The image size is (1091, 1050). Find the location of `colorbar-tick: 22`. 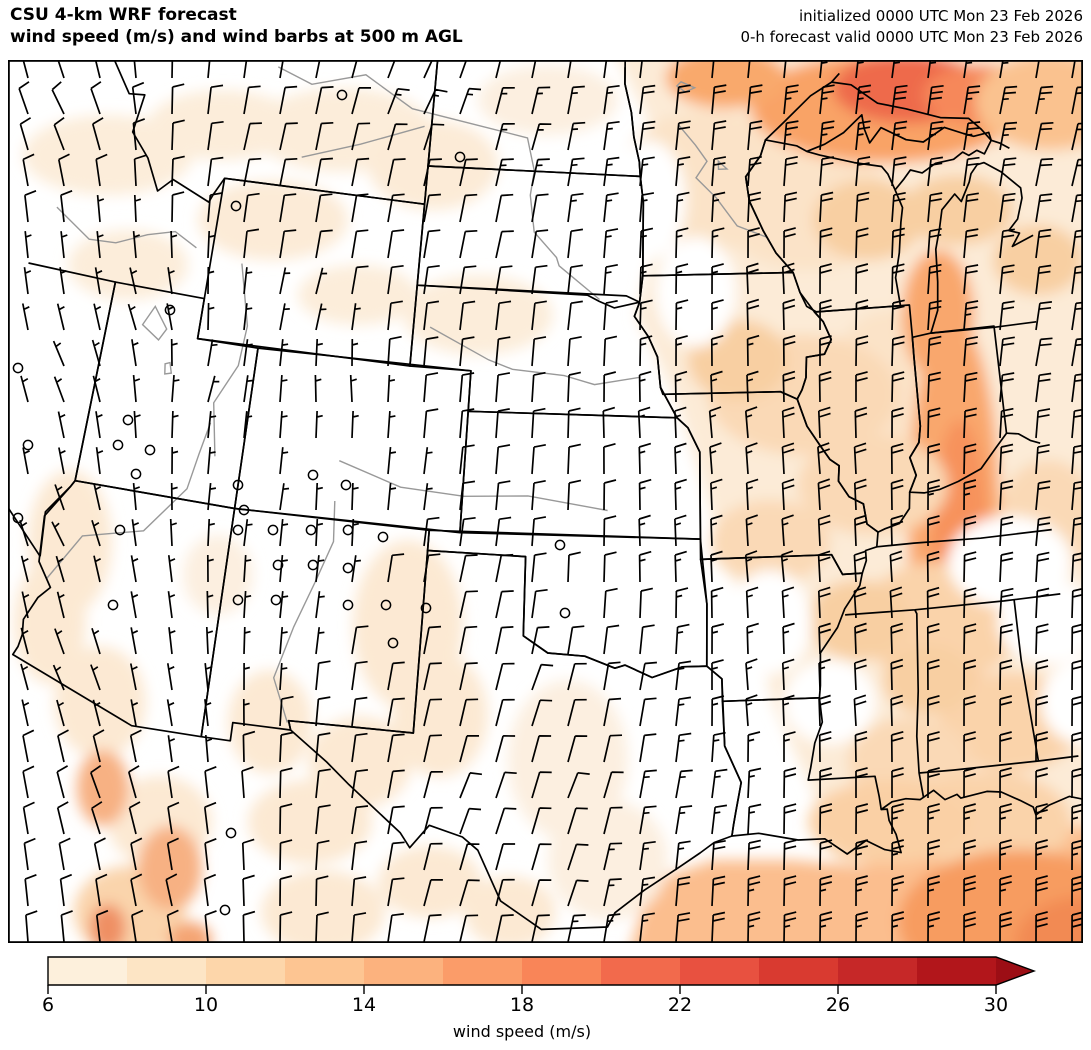

colorbar-tick: 22 is located at coordinates (680, 1005).